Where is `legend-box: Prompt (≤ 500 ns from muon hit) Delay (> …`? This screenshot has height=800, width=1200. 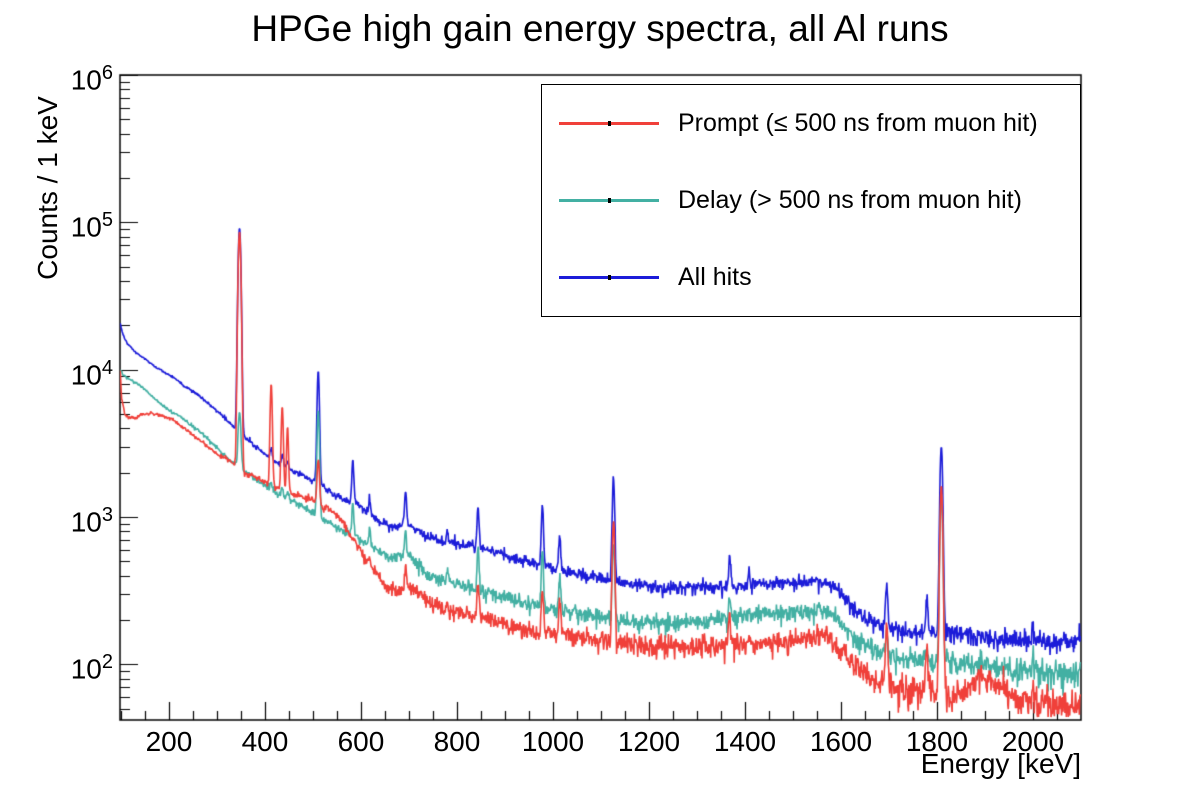
legend-box: Prompt (≤ 500 ns from muon hit) Delay (> … is located at coordinates (811, 200).